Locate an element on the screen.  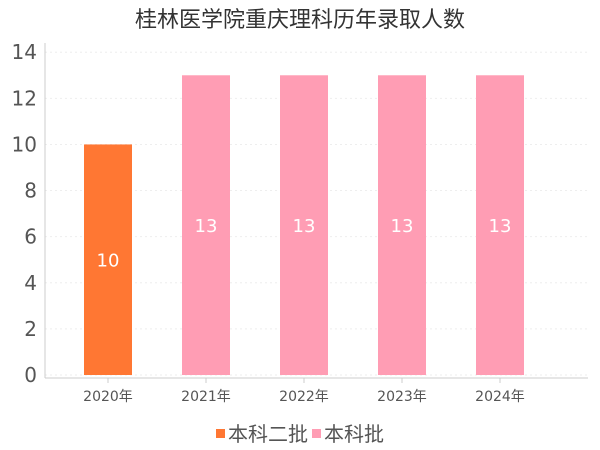
legend-item: 本科批 is located at coordinates (348, 432).